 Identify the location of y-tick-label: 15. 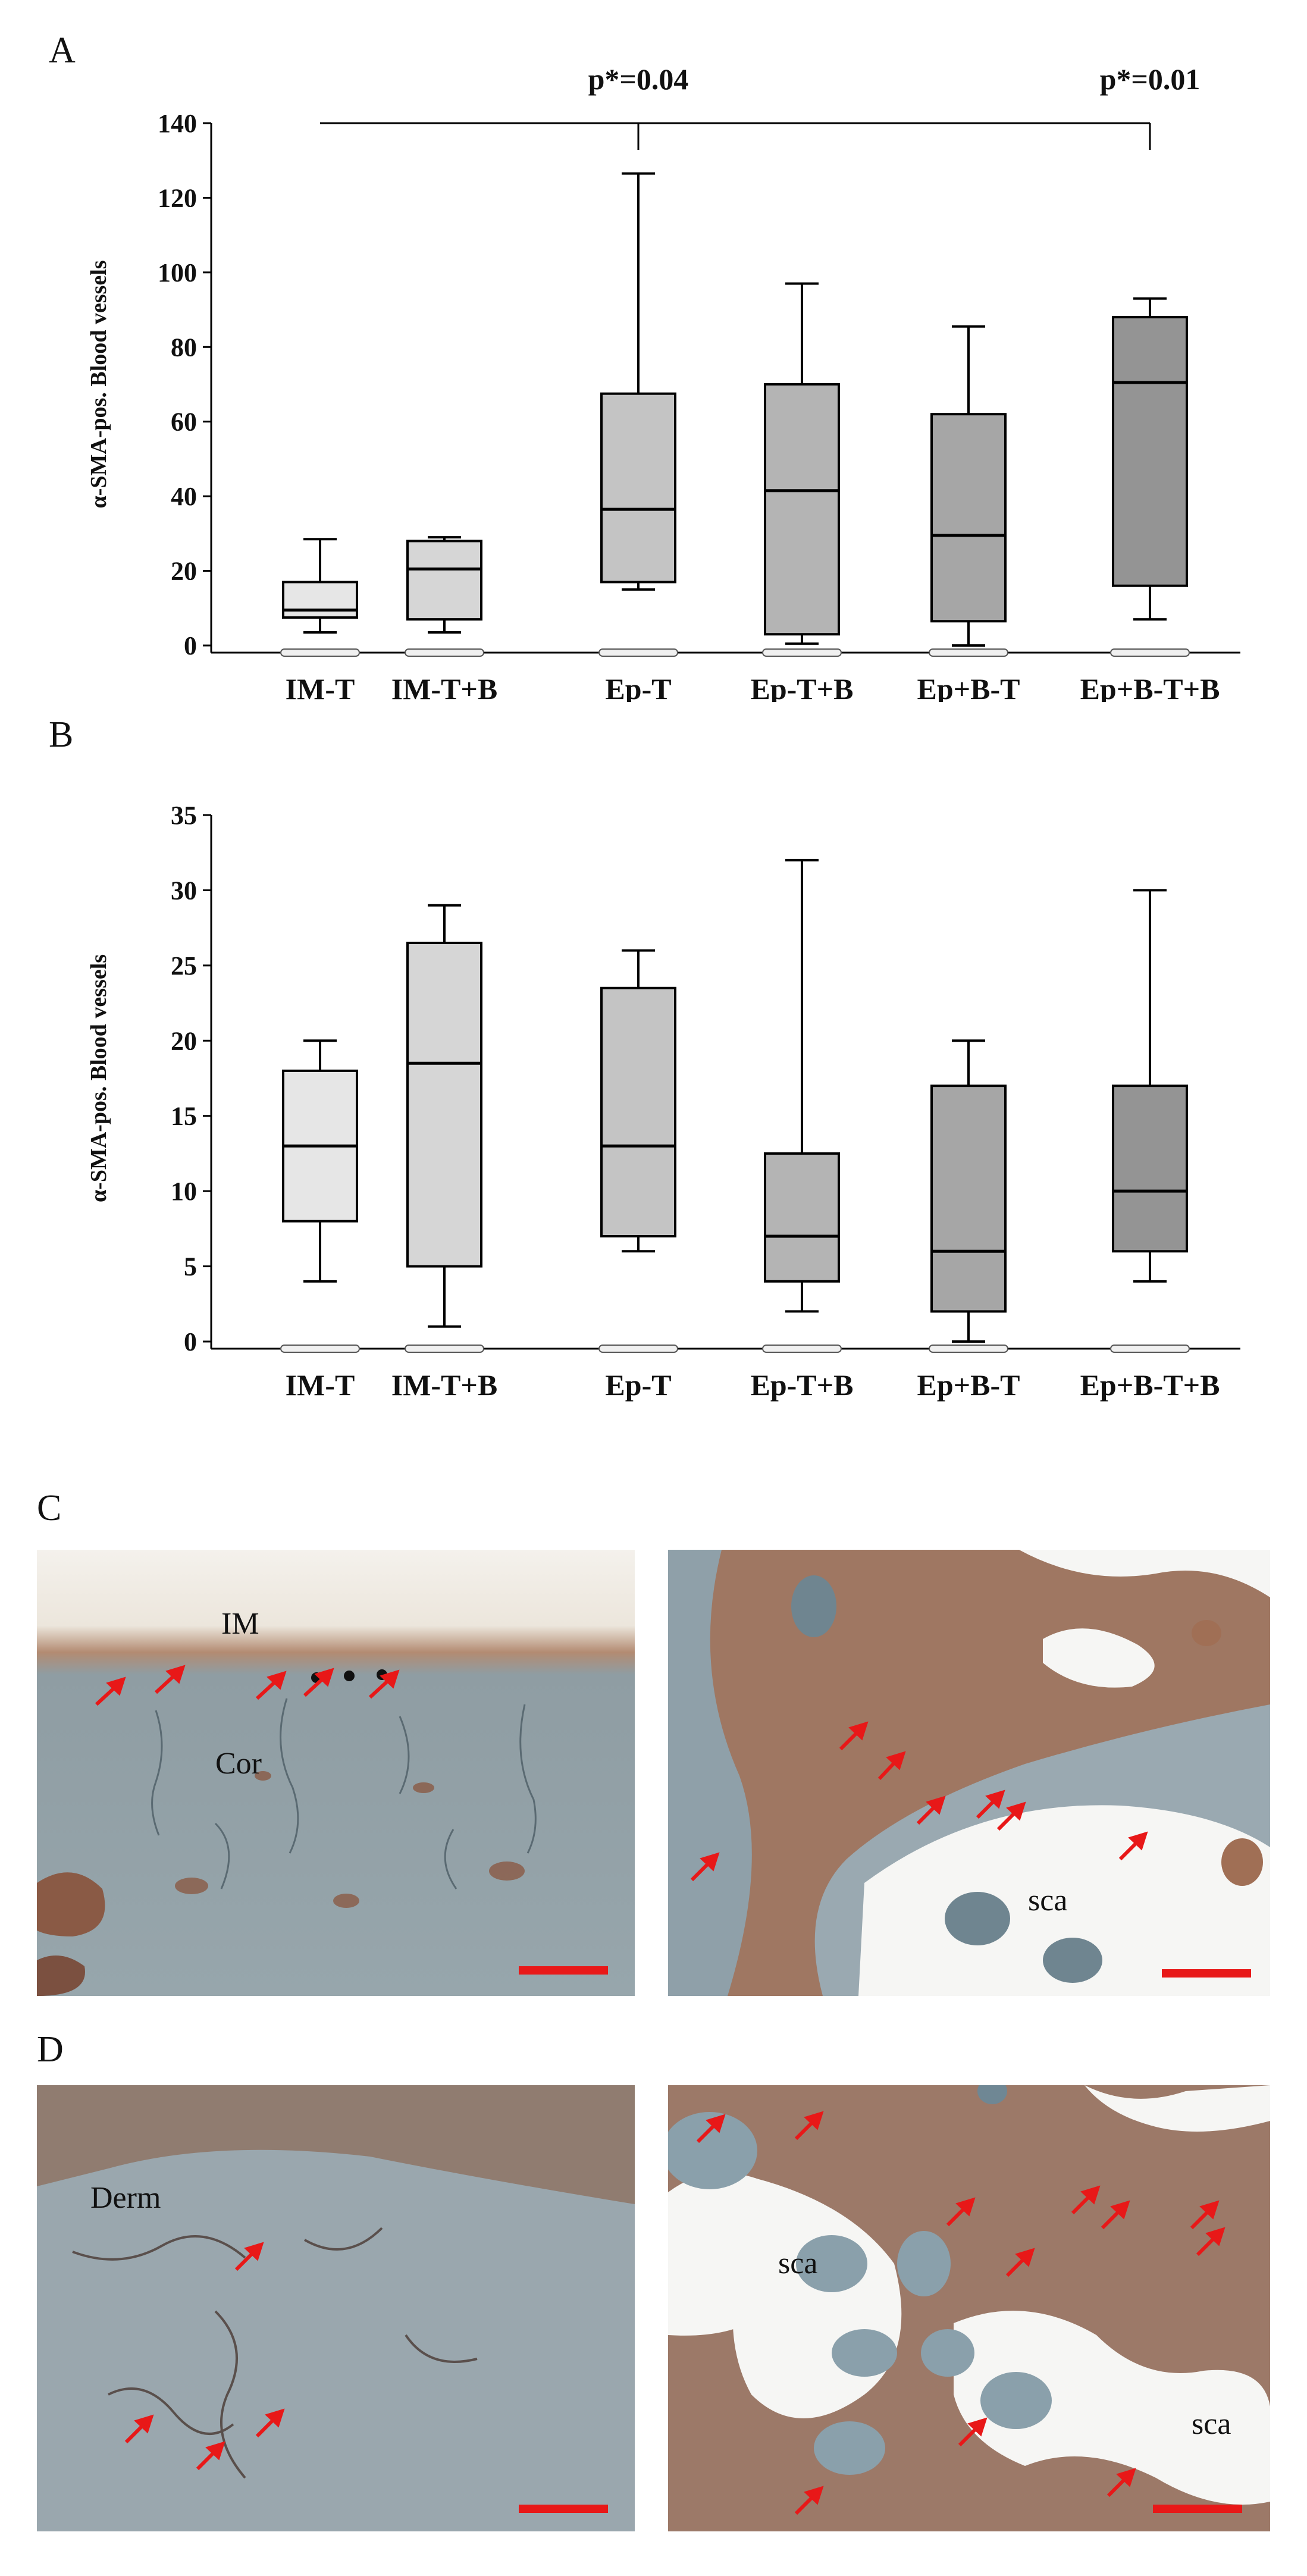
(184, 1116).